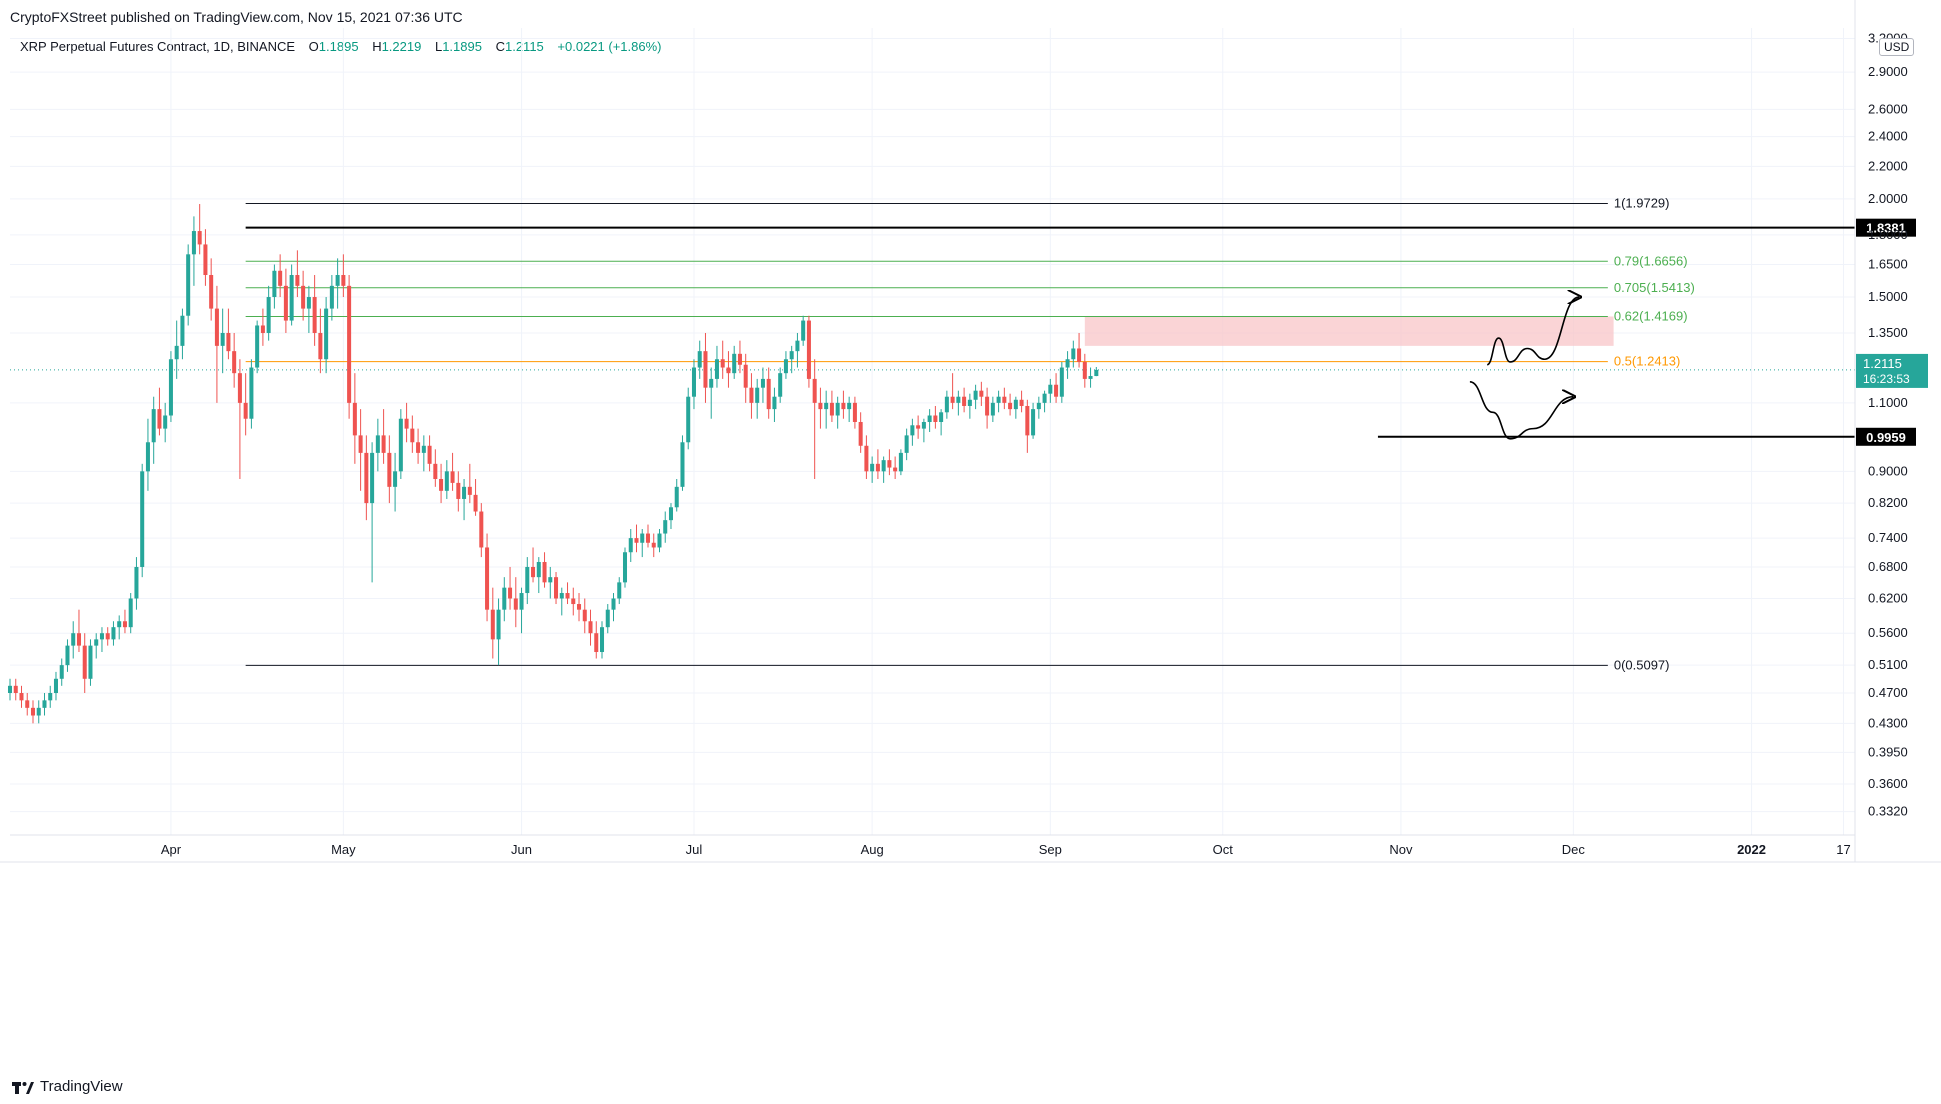 The width and height of the screenshot is (1941, 1104). What do you see at coordinates (1651, 315) in the screenshot?
I see `fib-level-label: 0.62(1.4169)` at bounding box center [1651, 315].